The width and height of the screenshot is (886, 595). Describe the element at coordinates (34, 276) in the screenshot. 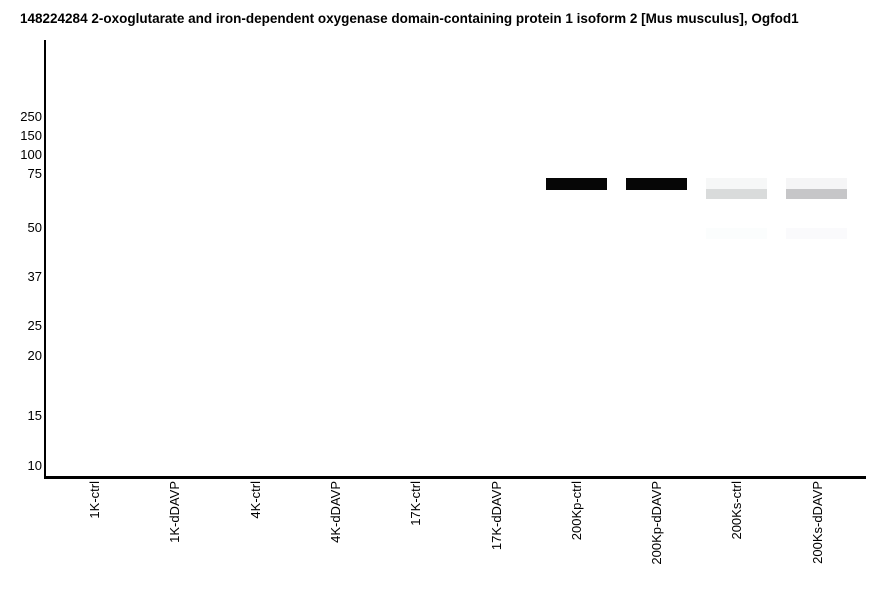

I see `mw-marker-label: 37` at that location.